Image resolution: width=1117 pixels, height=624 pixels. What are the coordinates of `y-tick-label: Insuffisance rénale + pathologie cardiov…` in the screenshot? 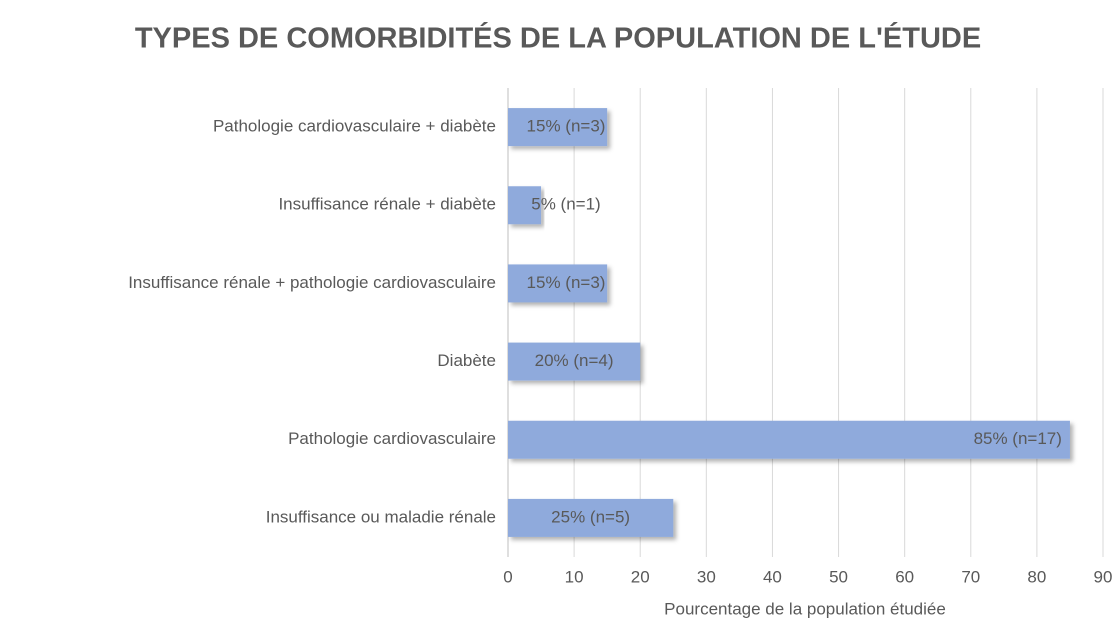 It's located at (312, 282).